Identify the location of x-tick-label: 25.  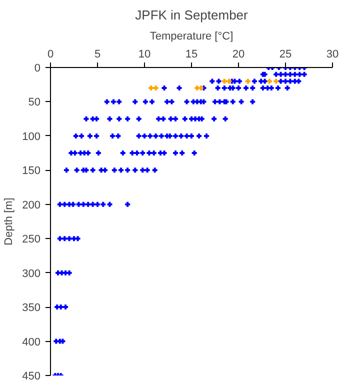
(285, 54).